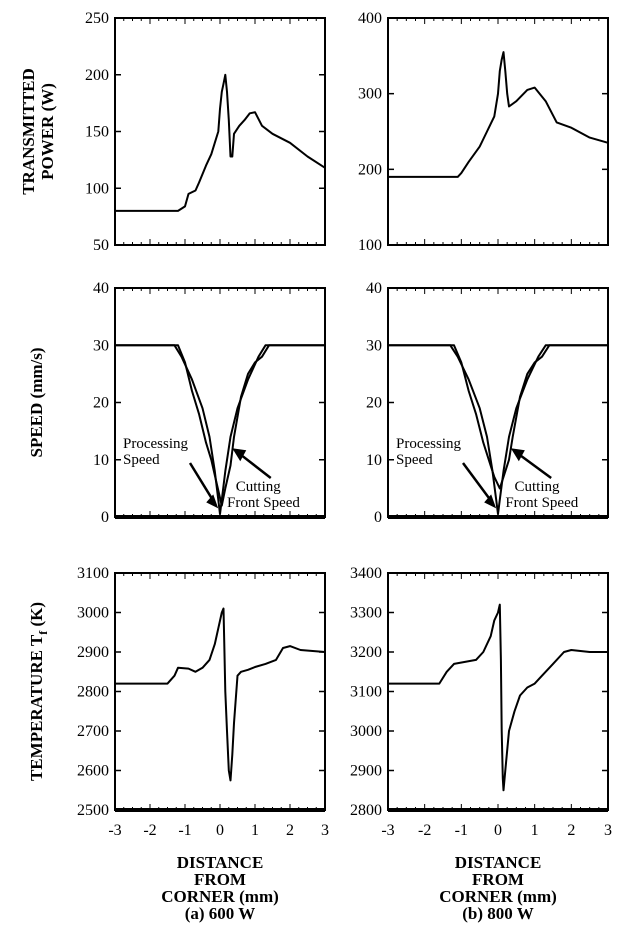 The image size is (621, 932). I want to click on y-axis-label: TRANSMITTEDPOWER (W), so click(38, 131).